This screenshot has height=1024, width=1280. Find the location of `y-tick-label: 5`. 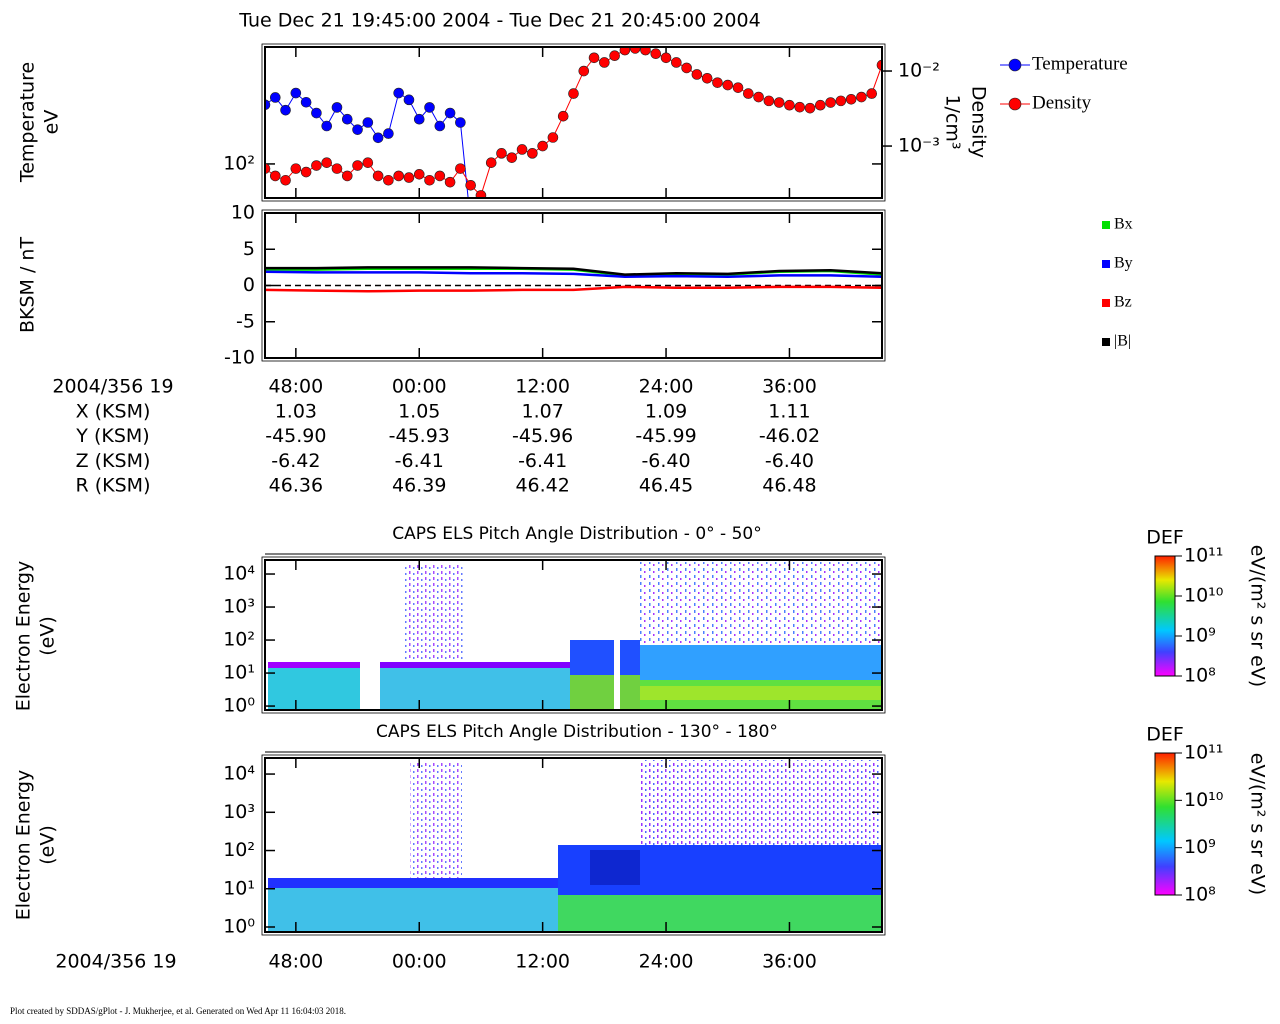

y-tick-label: 5 is located at coordinates (249, 249).